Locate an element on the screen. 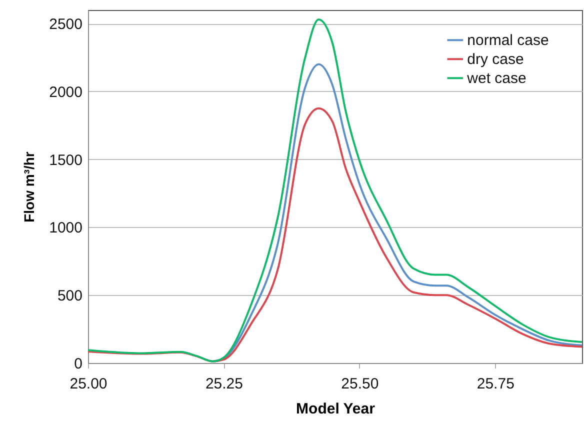 The width and height of the screenshot is (584, 425). y-tick-label: 2000 is located at coordinates (65, 92).